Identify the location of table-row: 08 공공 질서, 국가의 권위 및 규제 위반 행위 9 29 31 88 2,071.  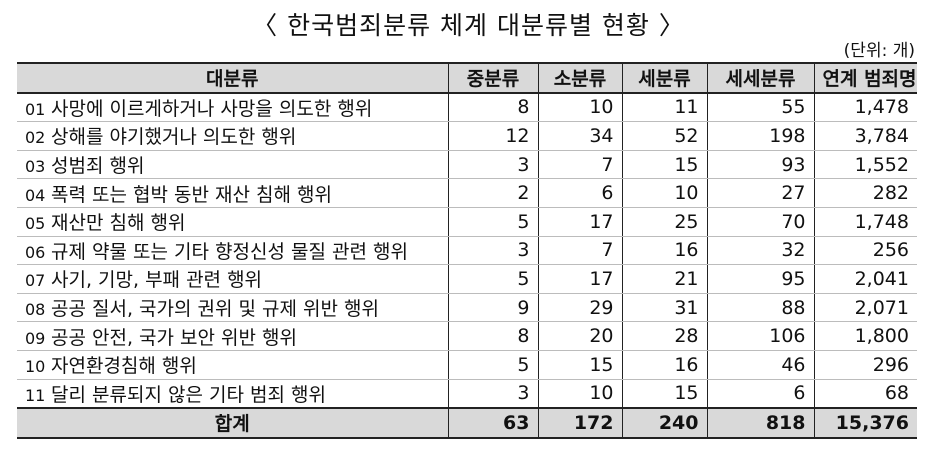
(467, 308).